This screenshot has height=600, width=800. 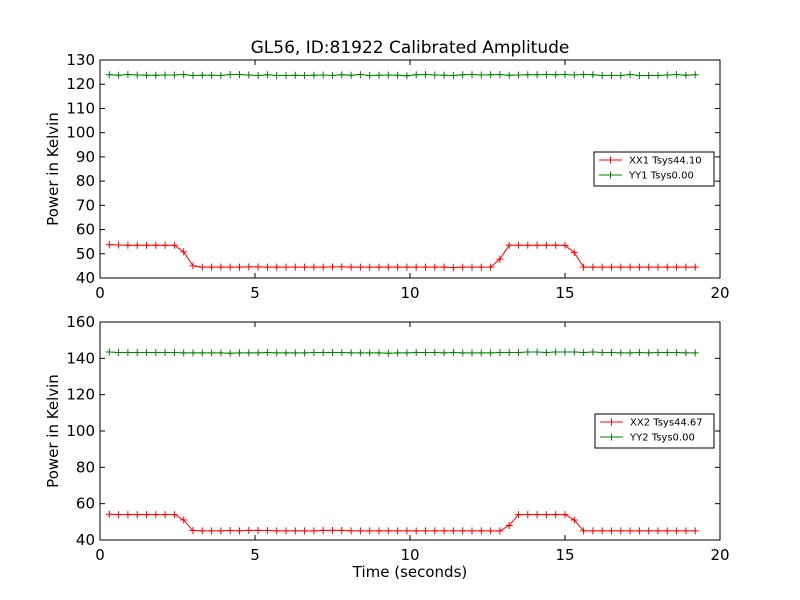 What do you see at coordinates (654, 169) in the screenshot?
I see `legend: XX1 Tsys44.10 YY1 Tsys0.00` at bounding box center [654, 169].